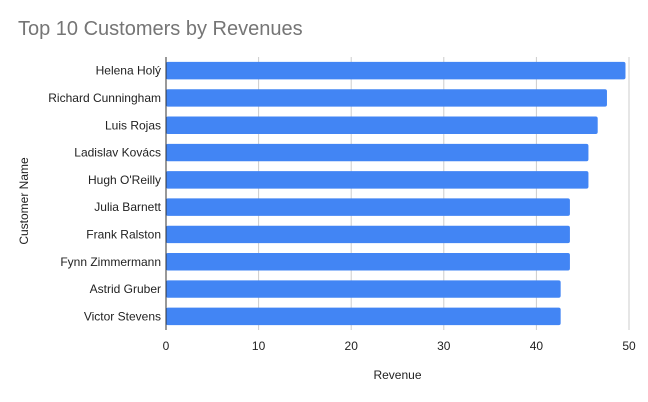  Describe the element at coordinates (133, 125) in the screenshot. I see `category-label: Luis Rojas` at that location.